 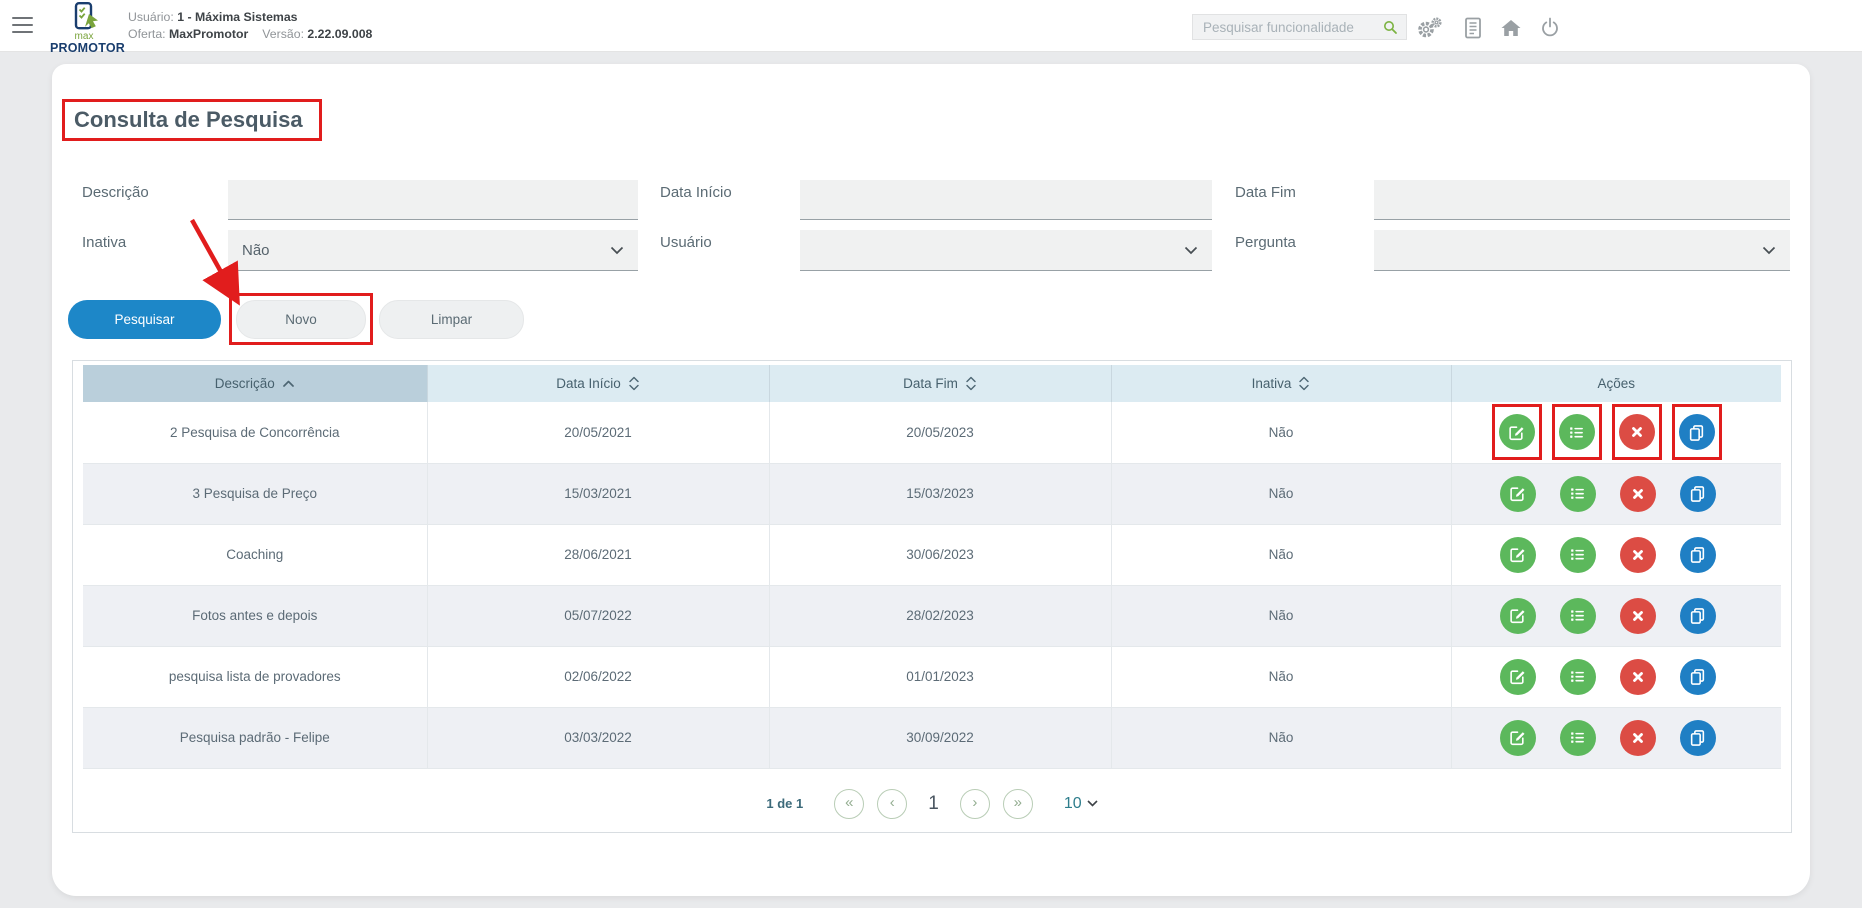 What do you see at coordinates (255, 677) in the screenshot?
I see `cell-descricao: pesquisa lista de provadores` at bounding box center [255, 677].